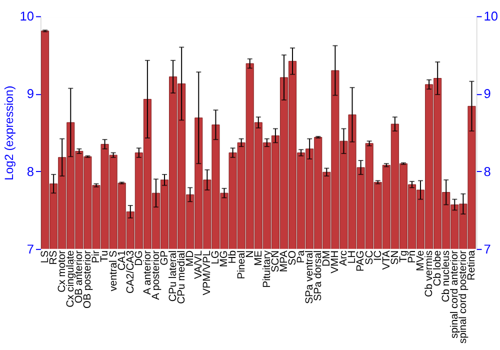 Image resolution: width=500 pixels, height=350 pixels. Describe the element at coordinates (9, 133) in the screenshot. I see `y-axis-title: Log2 (expression)` at that location.